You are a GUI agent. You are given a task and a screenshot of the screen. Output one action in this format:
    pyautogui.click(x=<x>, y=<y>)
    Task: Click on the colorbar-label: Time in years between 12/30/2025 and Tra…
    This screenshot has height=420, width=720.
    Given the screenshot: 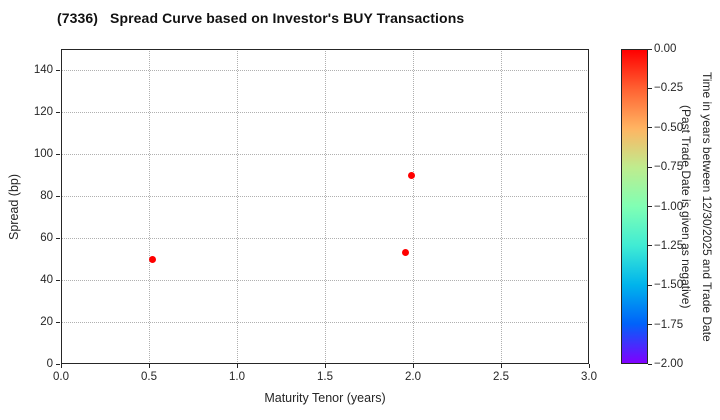 What is the action you would take?
    pyautogui.click(x=696, y=207)
    